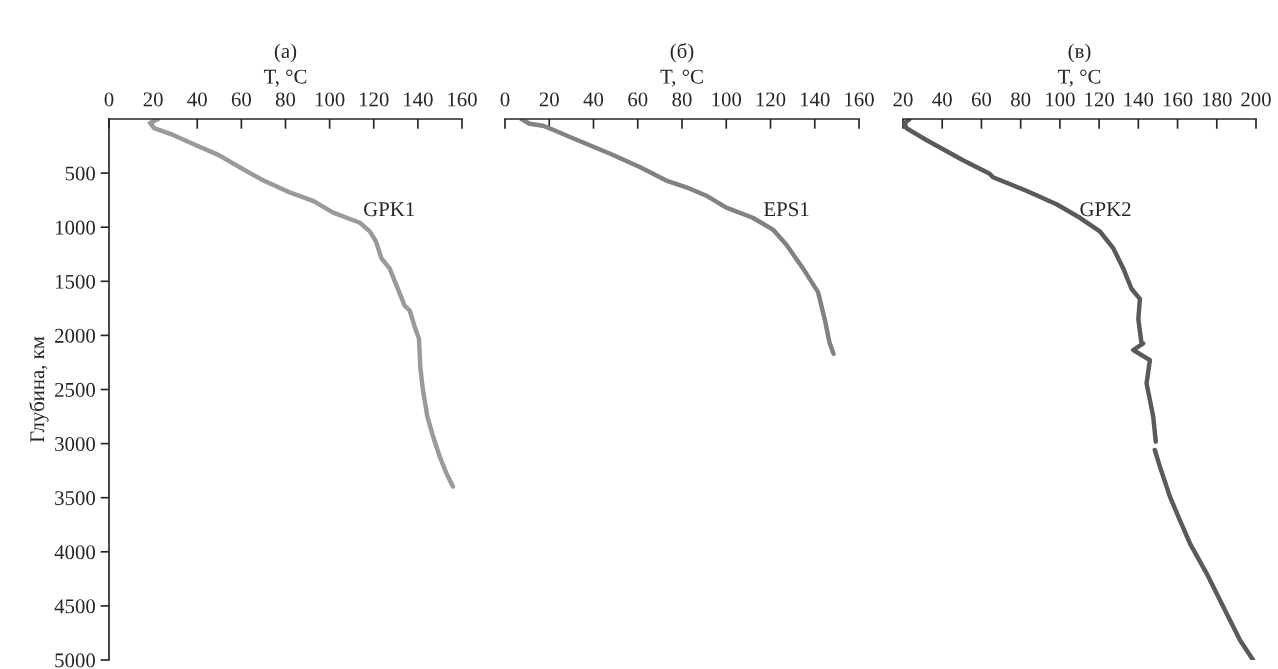  Describe the element at coordinates (1105, 209) in the screenshot. I see `series-label: GPK2` at that location.